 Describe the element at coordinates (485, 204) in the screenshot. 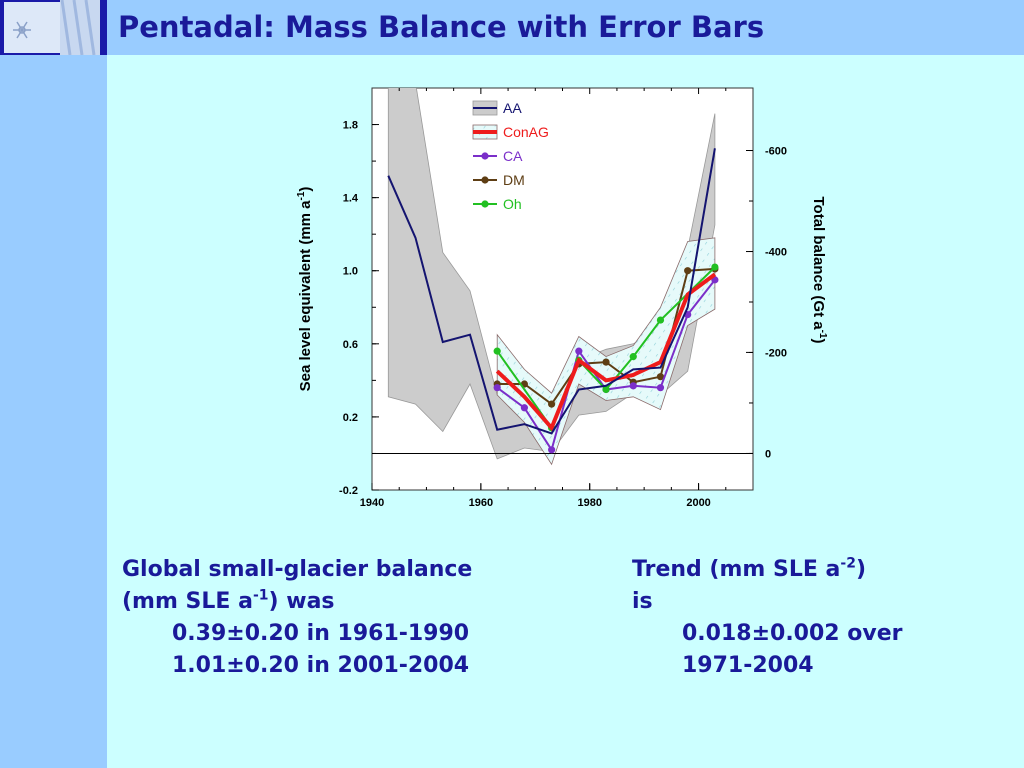

I see `legend-marker-oh` at that location.